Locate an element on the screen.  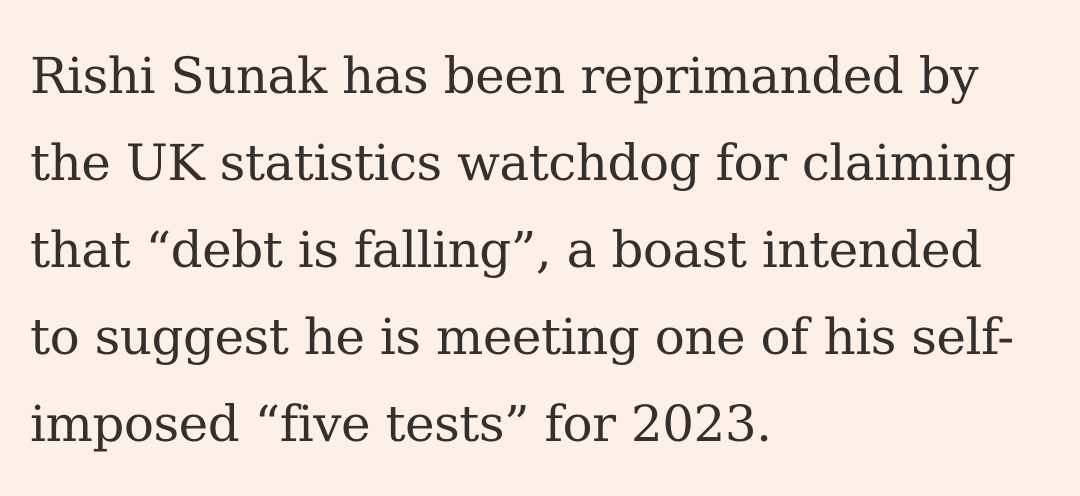
paragraph-line-3: that “debt is falling”, a boast intended is located at coordinates (506, 250).